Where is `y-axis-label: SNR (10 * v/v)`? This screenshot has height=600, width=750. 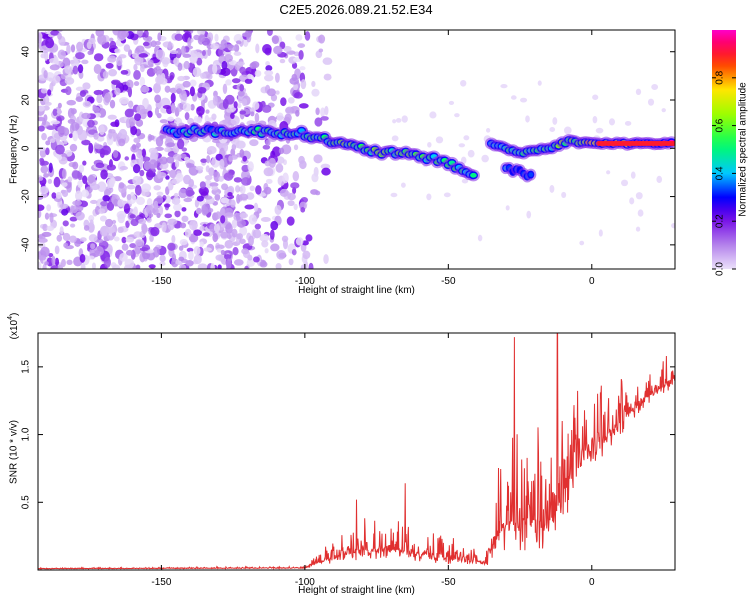 y-axis-label: SNR (10 * v/v) is located at coordinates (14, 452).